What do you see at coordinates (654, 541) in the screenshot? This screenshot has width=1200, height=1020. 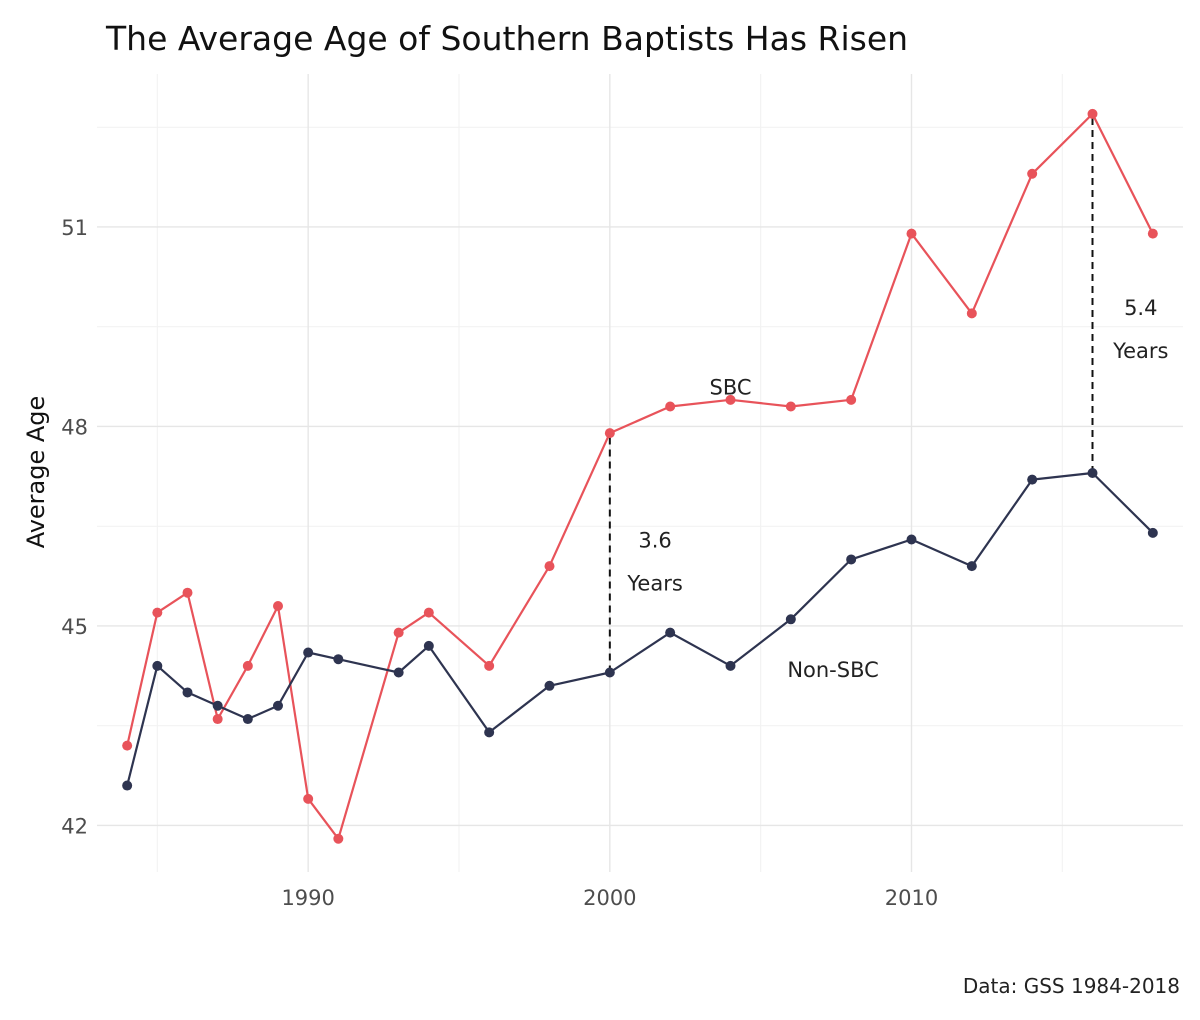 I see `gap-value-label: 3.6` at bounding box center [654, 541].